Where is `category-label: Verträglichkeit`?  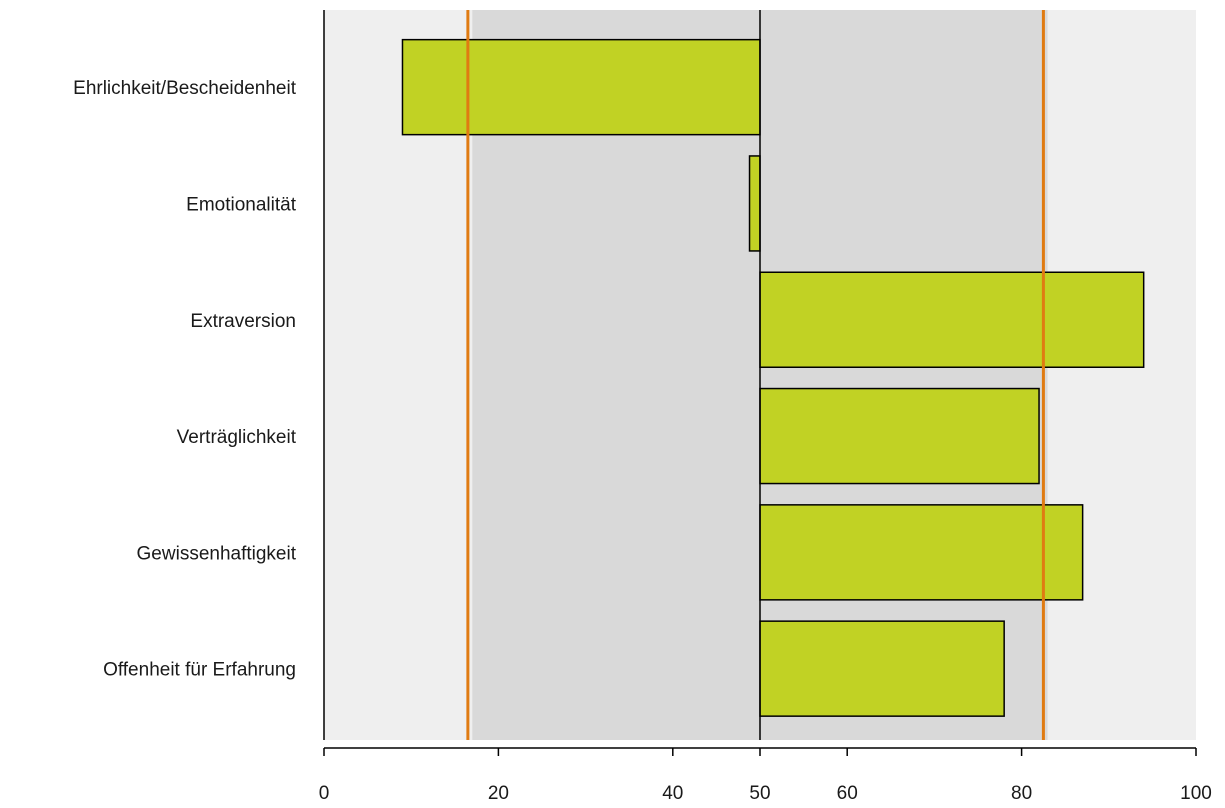
category-label: Verträglichkeit is located at coordinates (237, 437).